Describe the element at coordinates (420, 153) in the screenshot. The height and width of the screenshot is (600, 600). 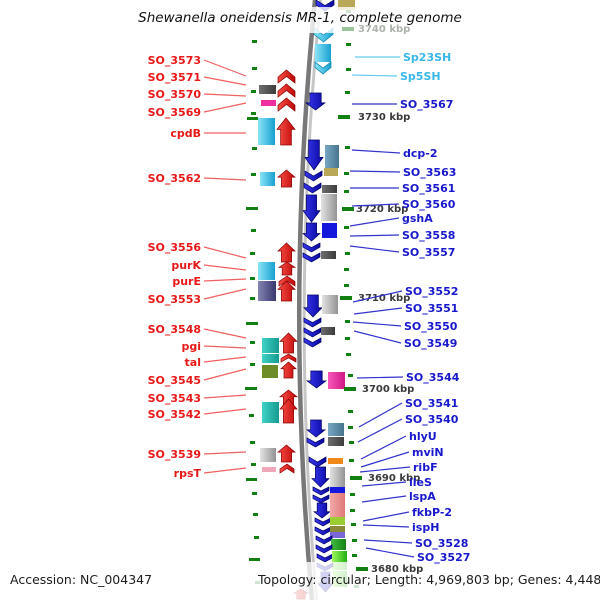
I see `gene-label-dcp-2: dcp-2` at that location.